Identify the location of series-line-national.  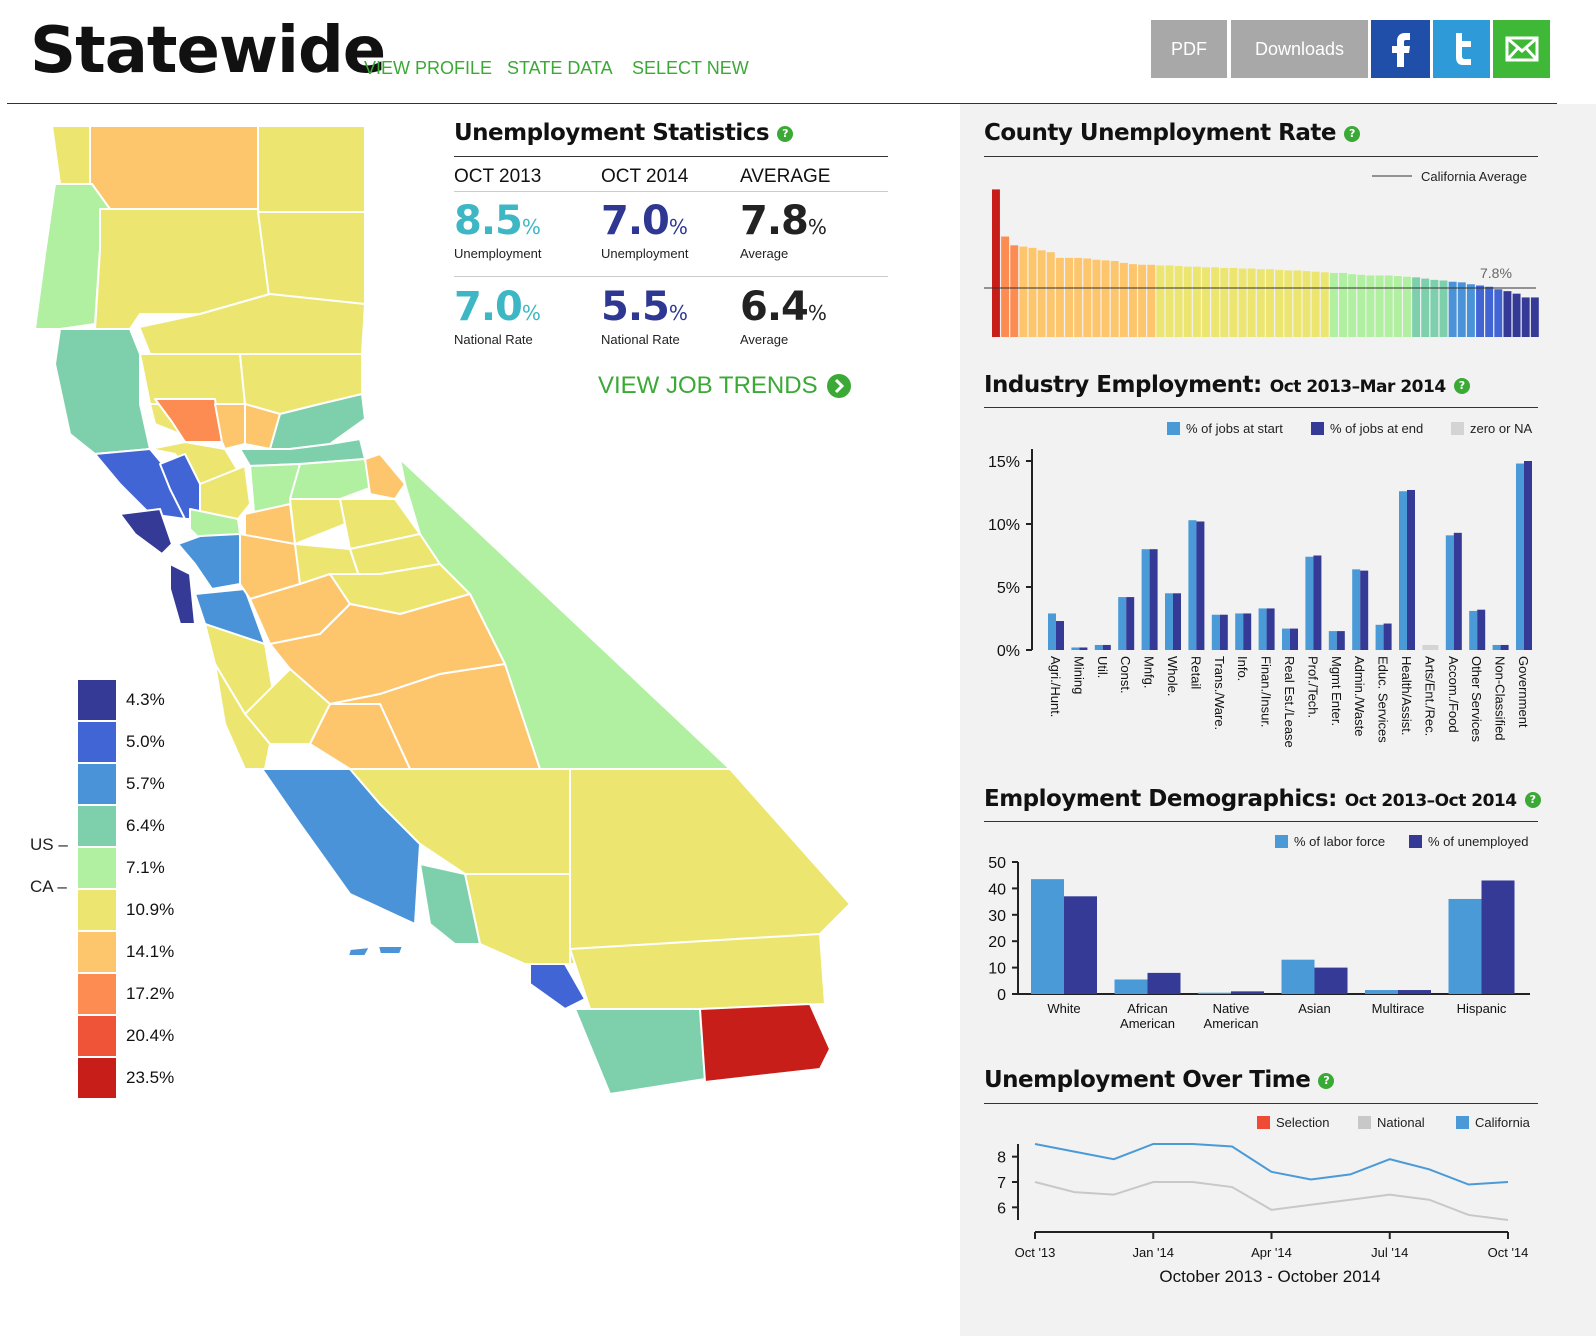
(1271, 1201).